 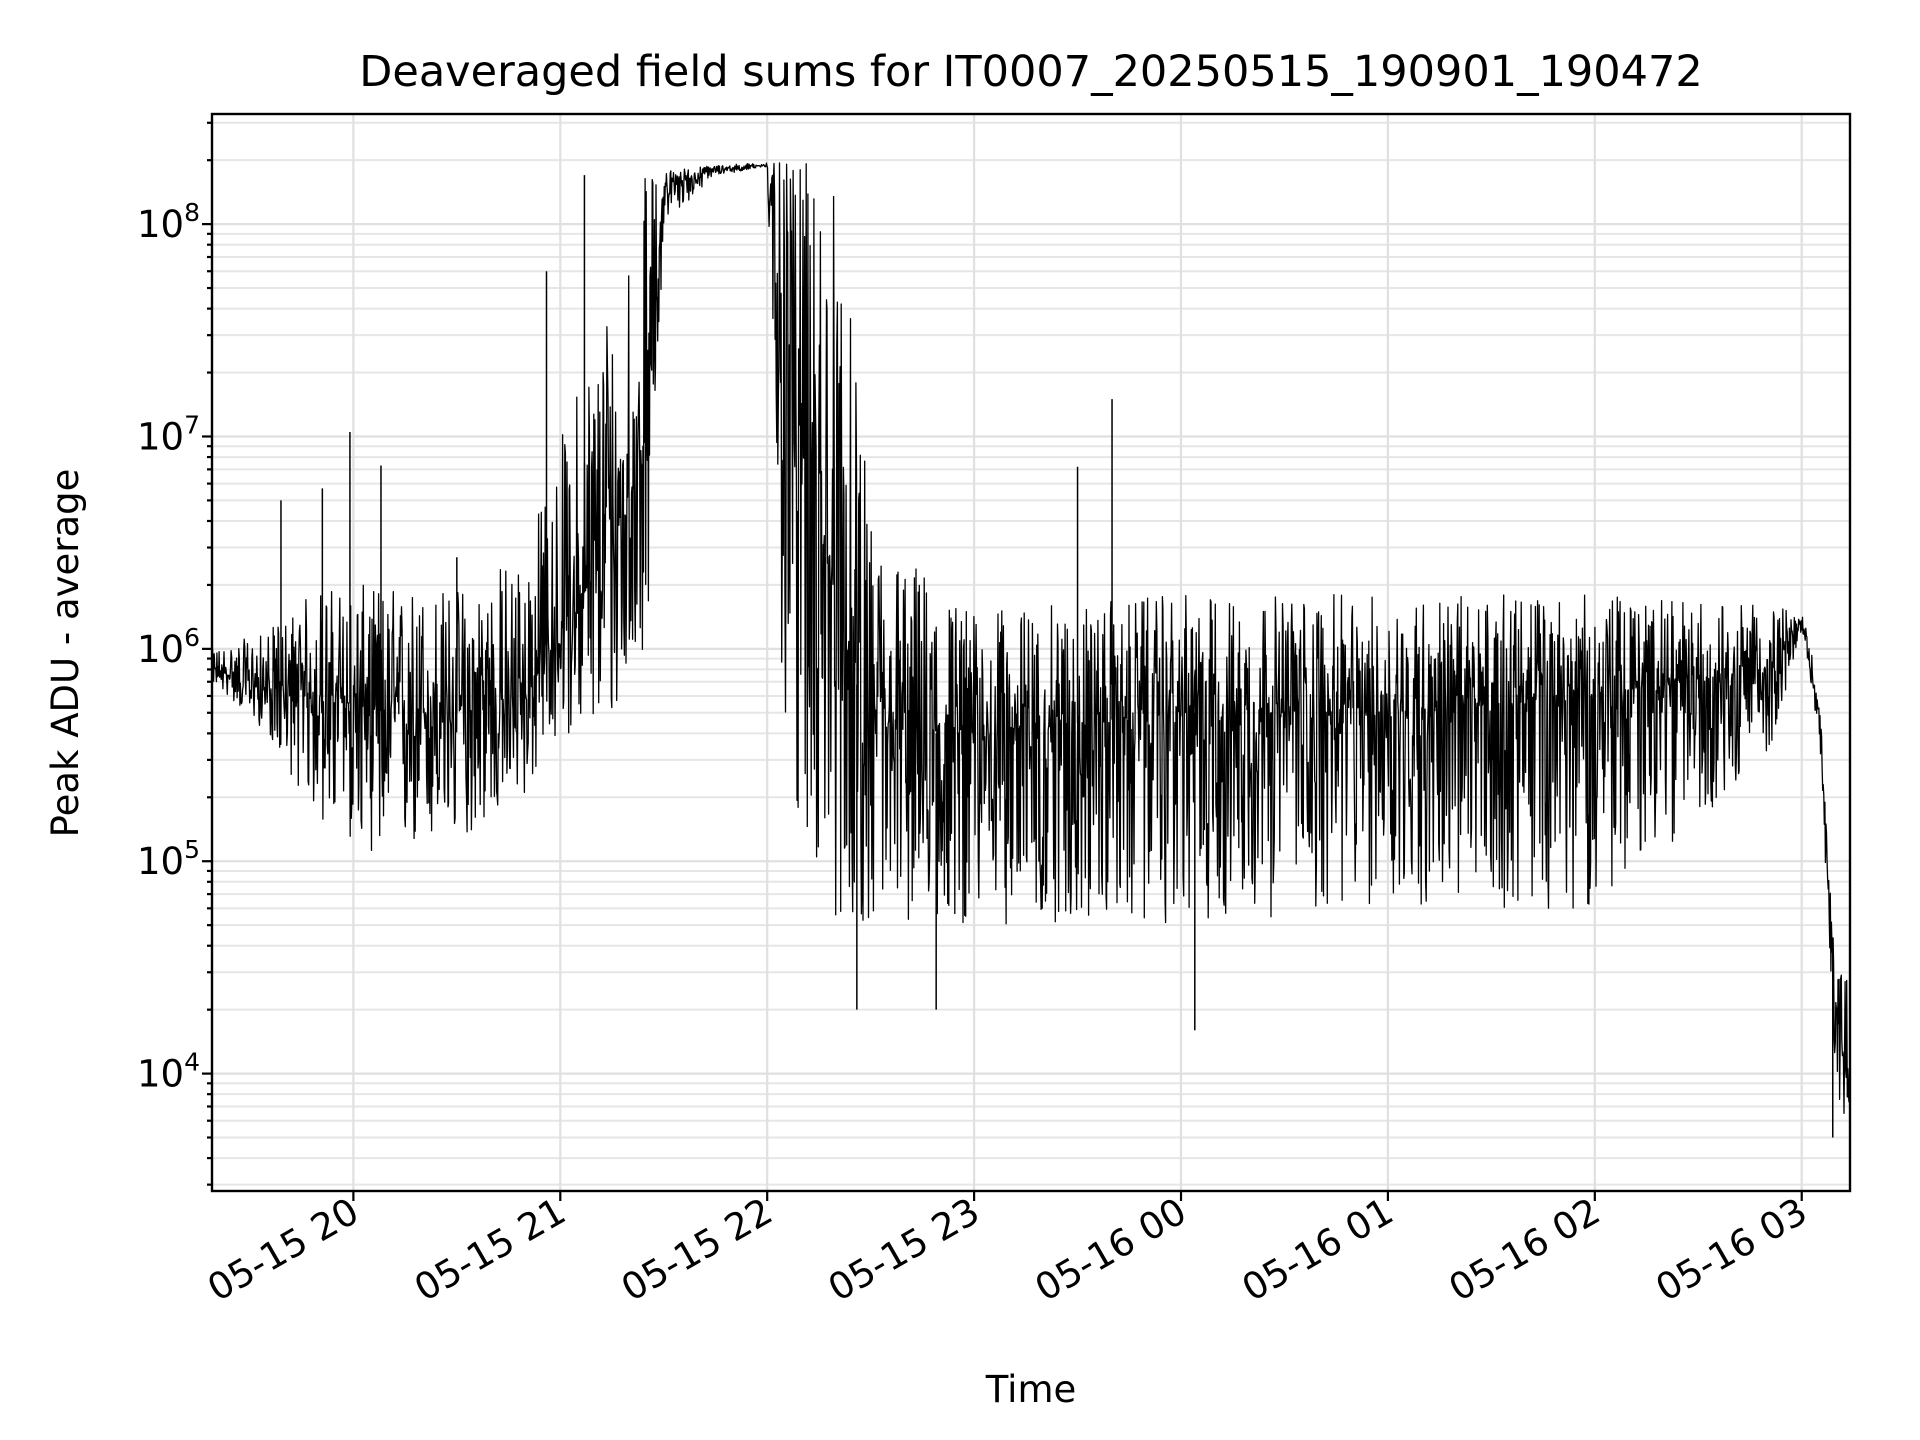 I want to click on y-tick-label: 10⁴, so click(x=168, y=1072).